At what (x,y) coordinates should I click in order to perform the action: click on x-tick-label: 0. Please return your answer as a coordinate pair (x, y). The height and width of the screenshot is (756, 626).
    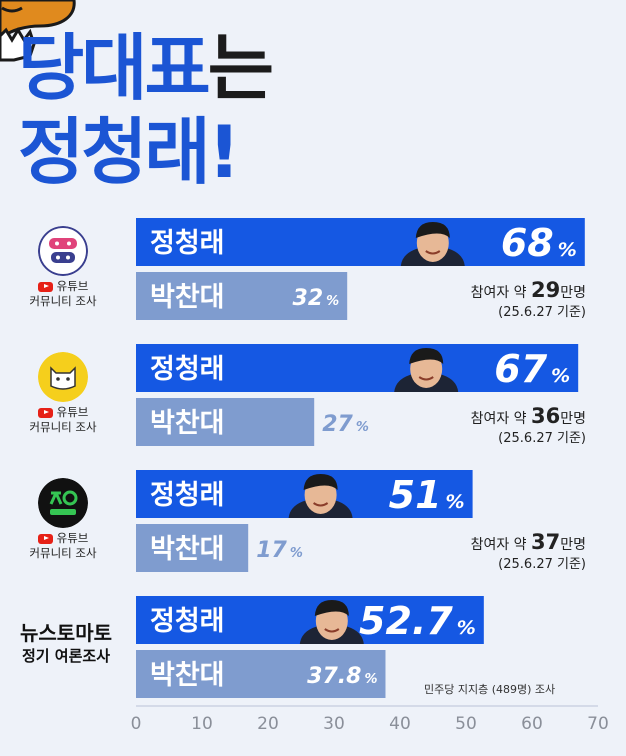
    Looking at the image, I should click on (136, 724).